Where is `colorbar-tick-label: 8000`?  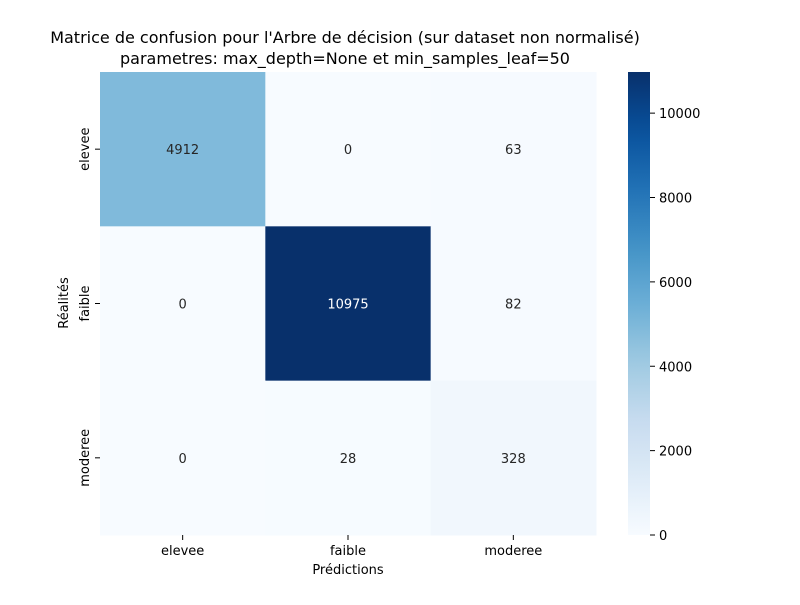 colorbar-tick-label: 8000 is located at coordinates (675, 199).